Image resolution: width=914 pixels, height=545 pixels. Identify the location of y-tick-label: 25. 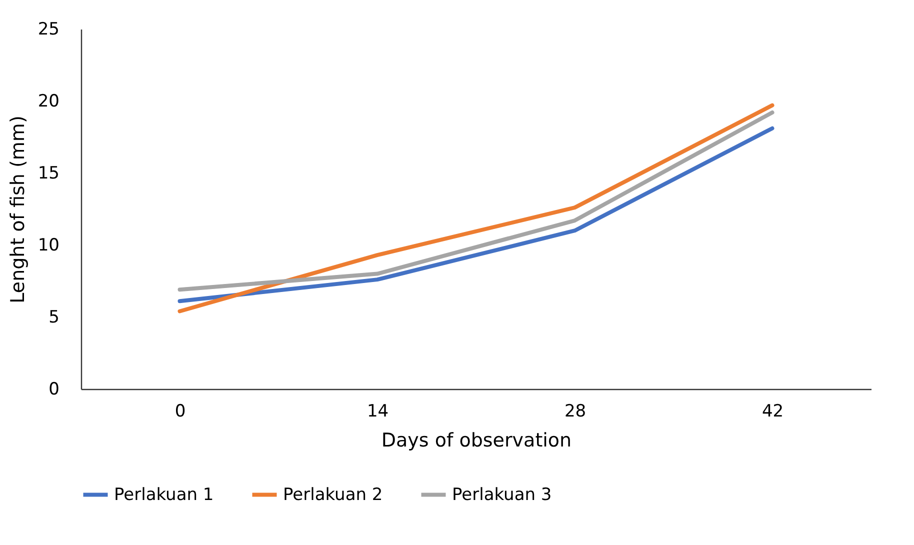
(49, 30).